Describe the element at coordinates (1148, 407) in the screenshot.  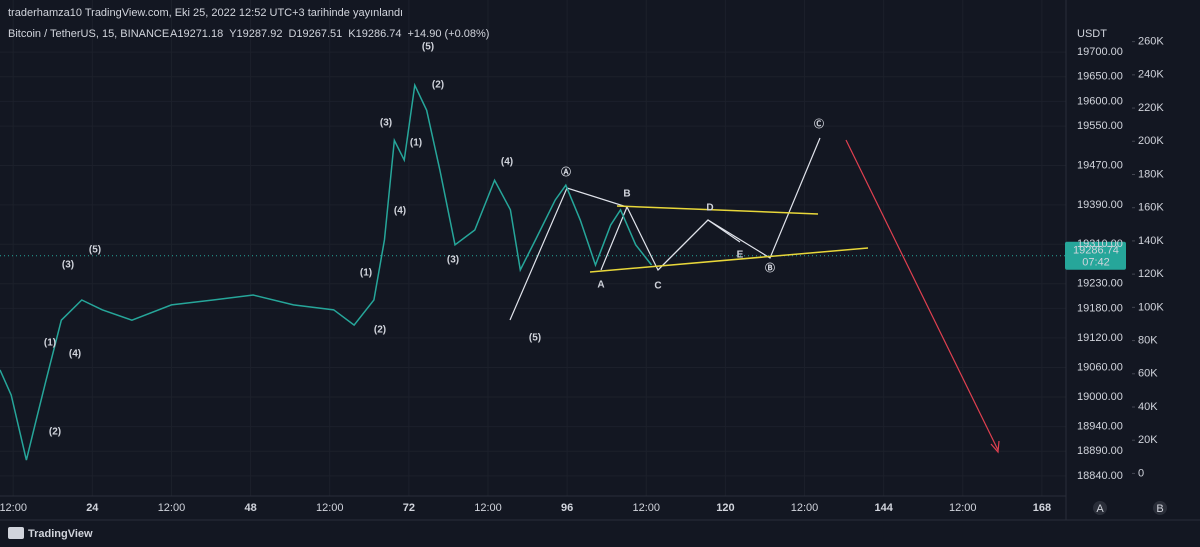
I see `y2-tick-label: 40K` at that location.